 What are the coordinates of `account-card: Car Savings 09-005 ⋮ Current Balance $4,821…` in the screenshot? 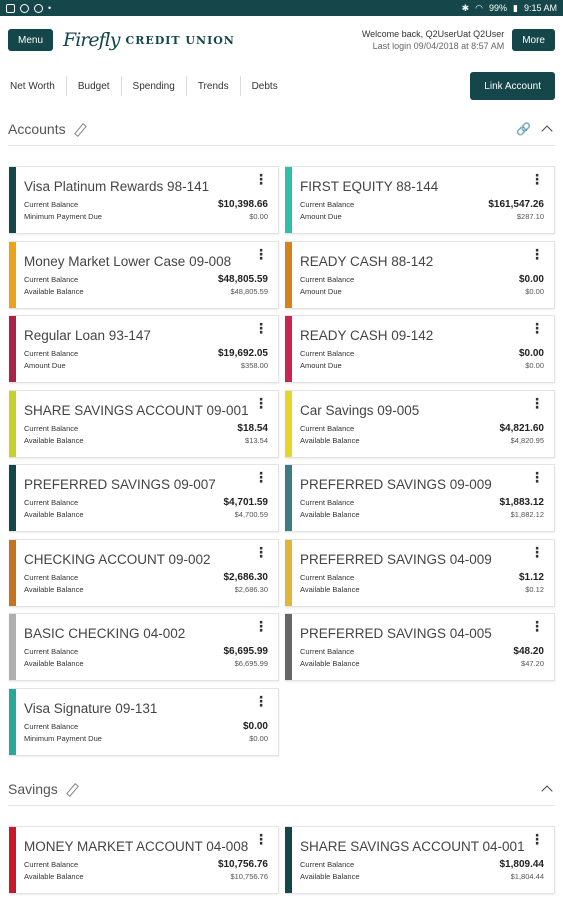 It's located at (420, 423).